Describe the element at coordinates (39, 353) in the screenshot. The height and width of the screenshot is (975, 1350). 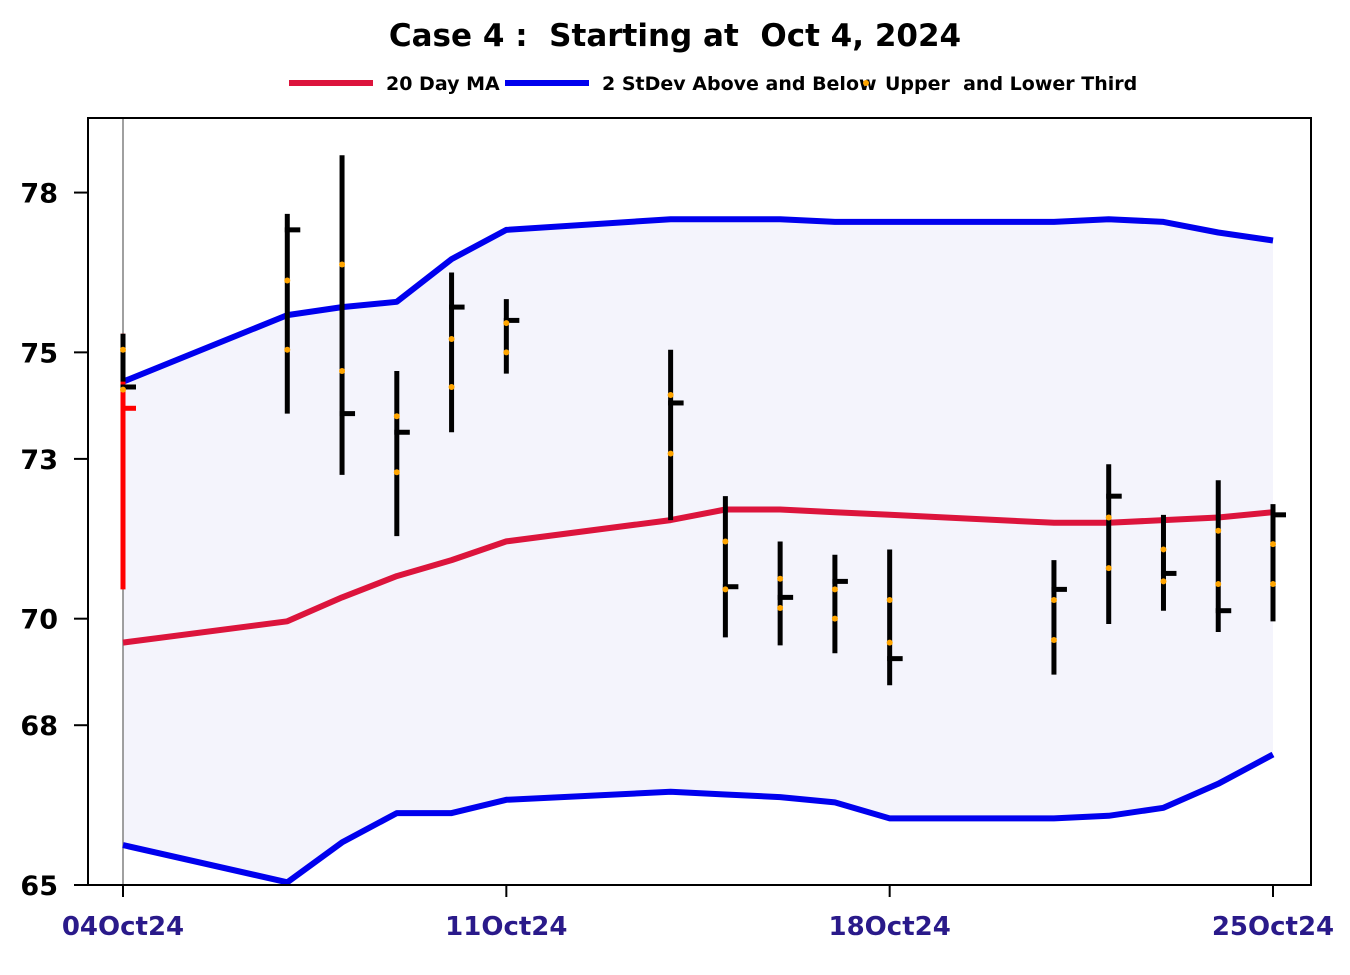
I see `y-tick-label: 75` at that location.